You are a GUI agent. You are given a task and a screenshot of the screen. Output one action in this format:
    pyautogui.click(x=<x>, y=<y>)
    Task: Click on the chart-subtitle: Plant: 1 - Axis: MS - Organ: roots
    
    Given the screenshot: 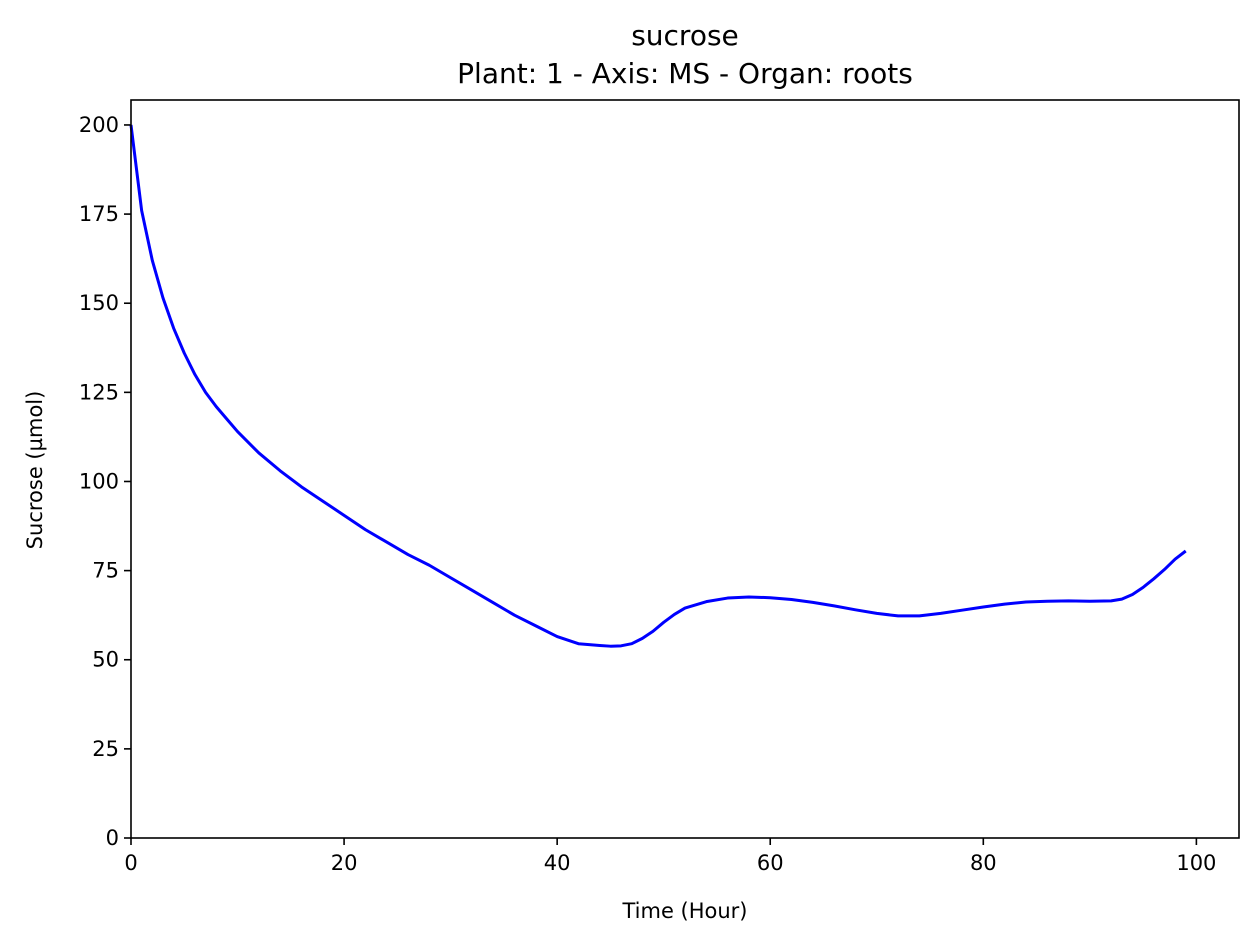 What is the action you would take?
    pyautogui.click(x=685, y=73)
    